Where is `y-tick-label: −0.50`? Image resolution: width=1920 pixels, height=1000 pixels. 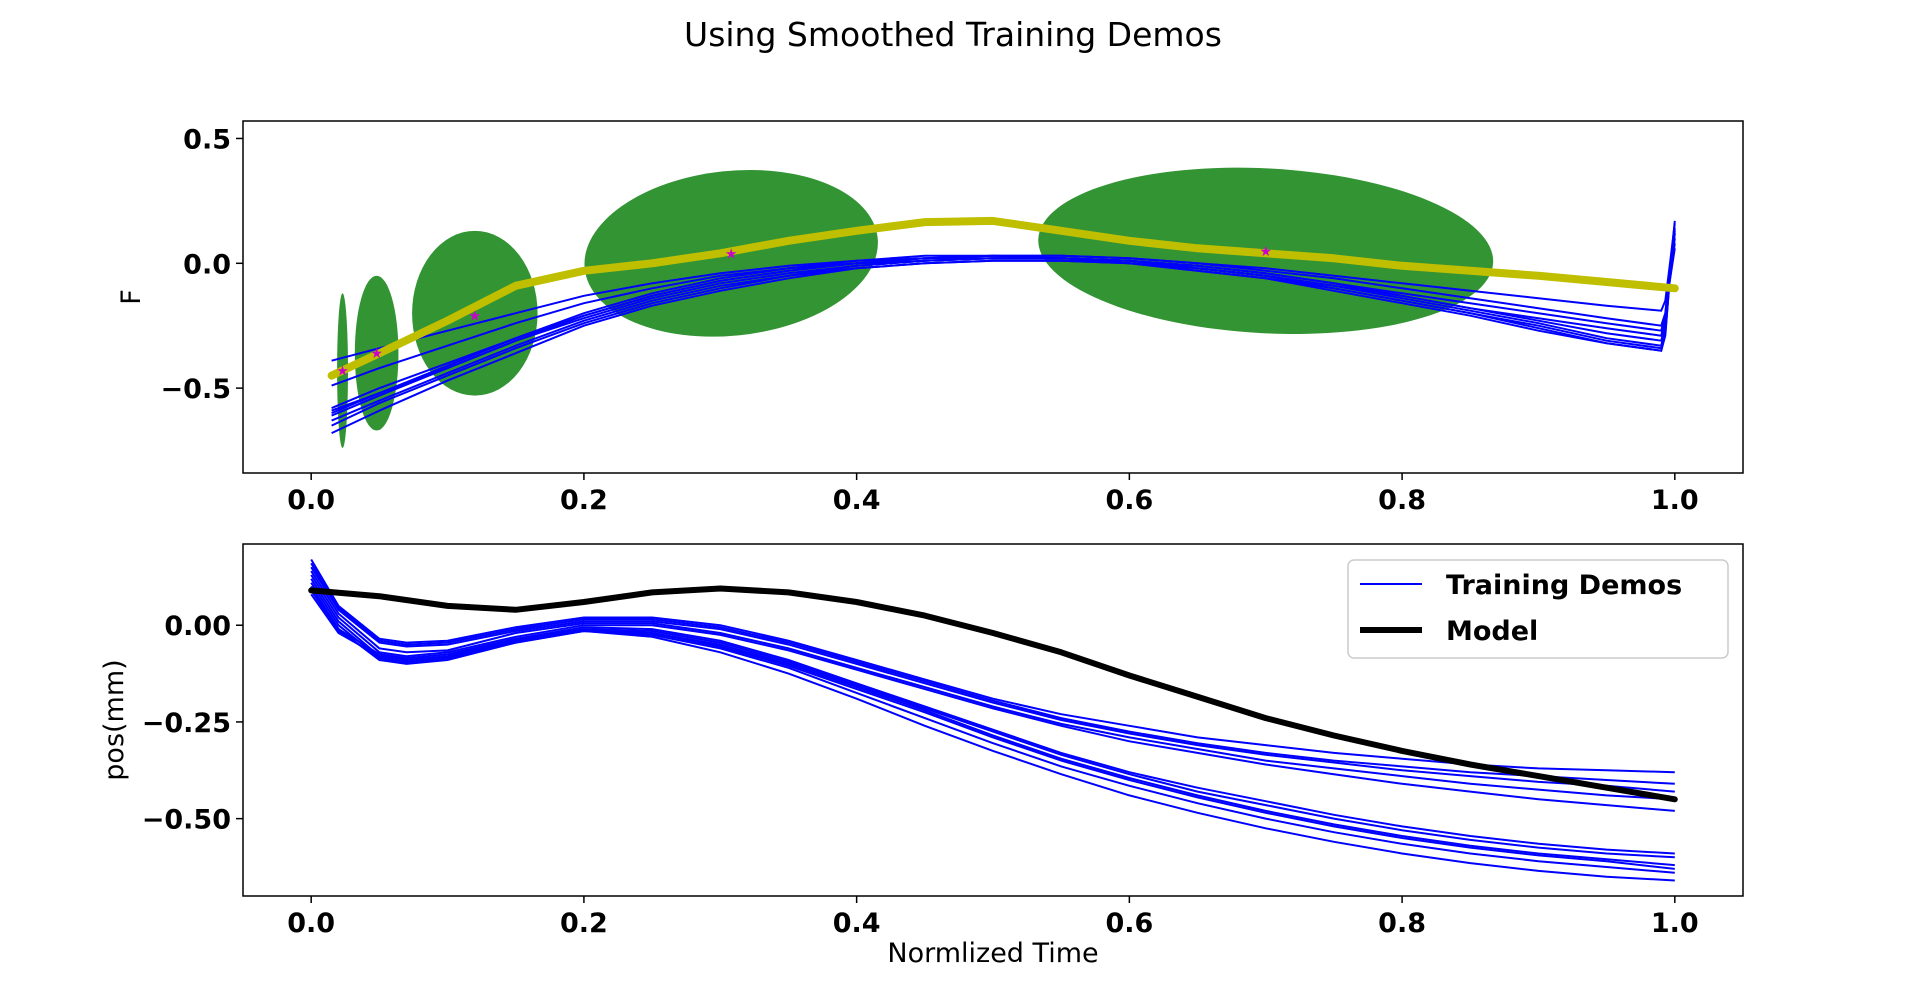 y-tick-label: −0.50 is located at coordinates (186, 820).